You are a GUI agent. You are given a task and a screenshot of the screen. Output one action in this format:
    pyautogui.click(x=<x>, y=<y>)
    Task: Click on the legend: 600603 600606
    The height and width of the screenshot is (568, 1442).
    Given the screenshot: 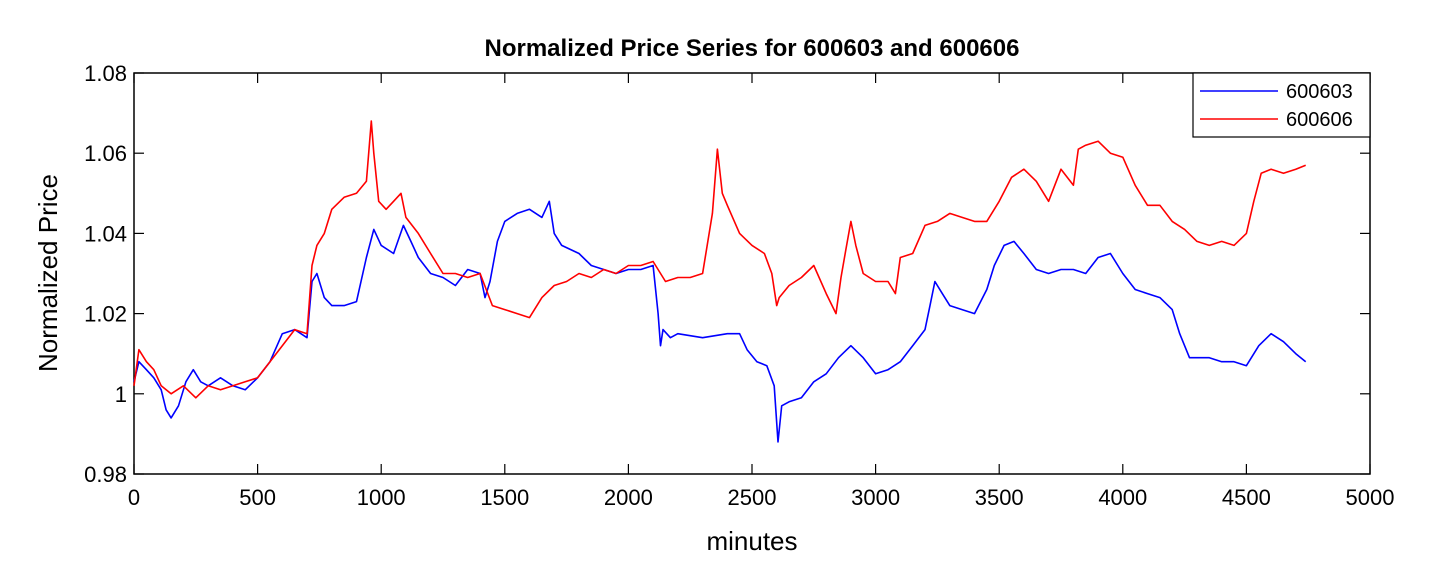 What is the action you would take?
    pyautogui.click(x=1281, y=105)
    